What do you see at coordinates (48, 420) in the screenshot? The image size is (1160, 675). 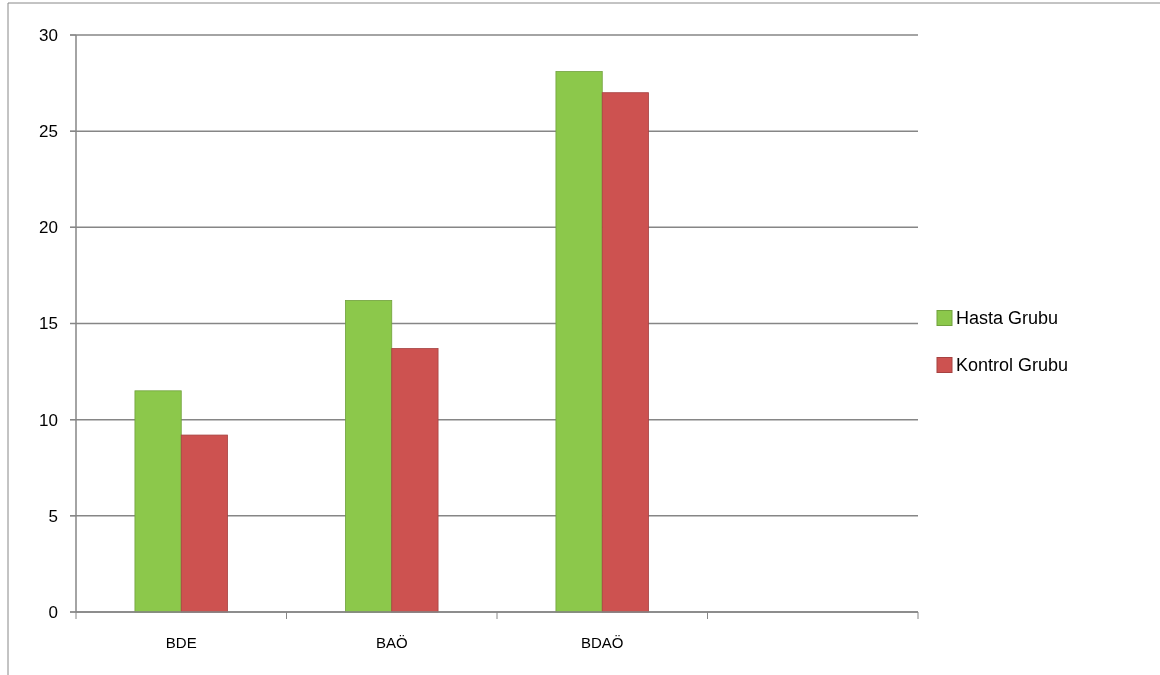 I see `y-tick-label: 10` at bounding box center [48, 420].